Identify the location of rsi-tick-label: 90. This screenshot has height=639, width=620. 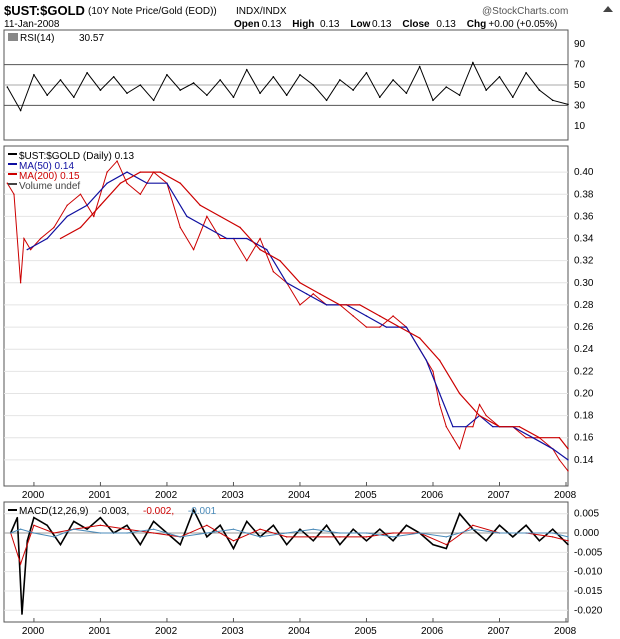
(580, 44).